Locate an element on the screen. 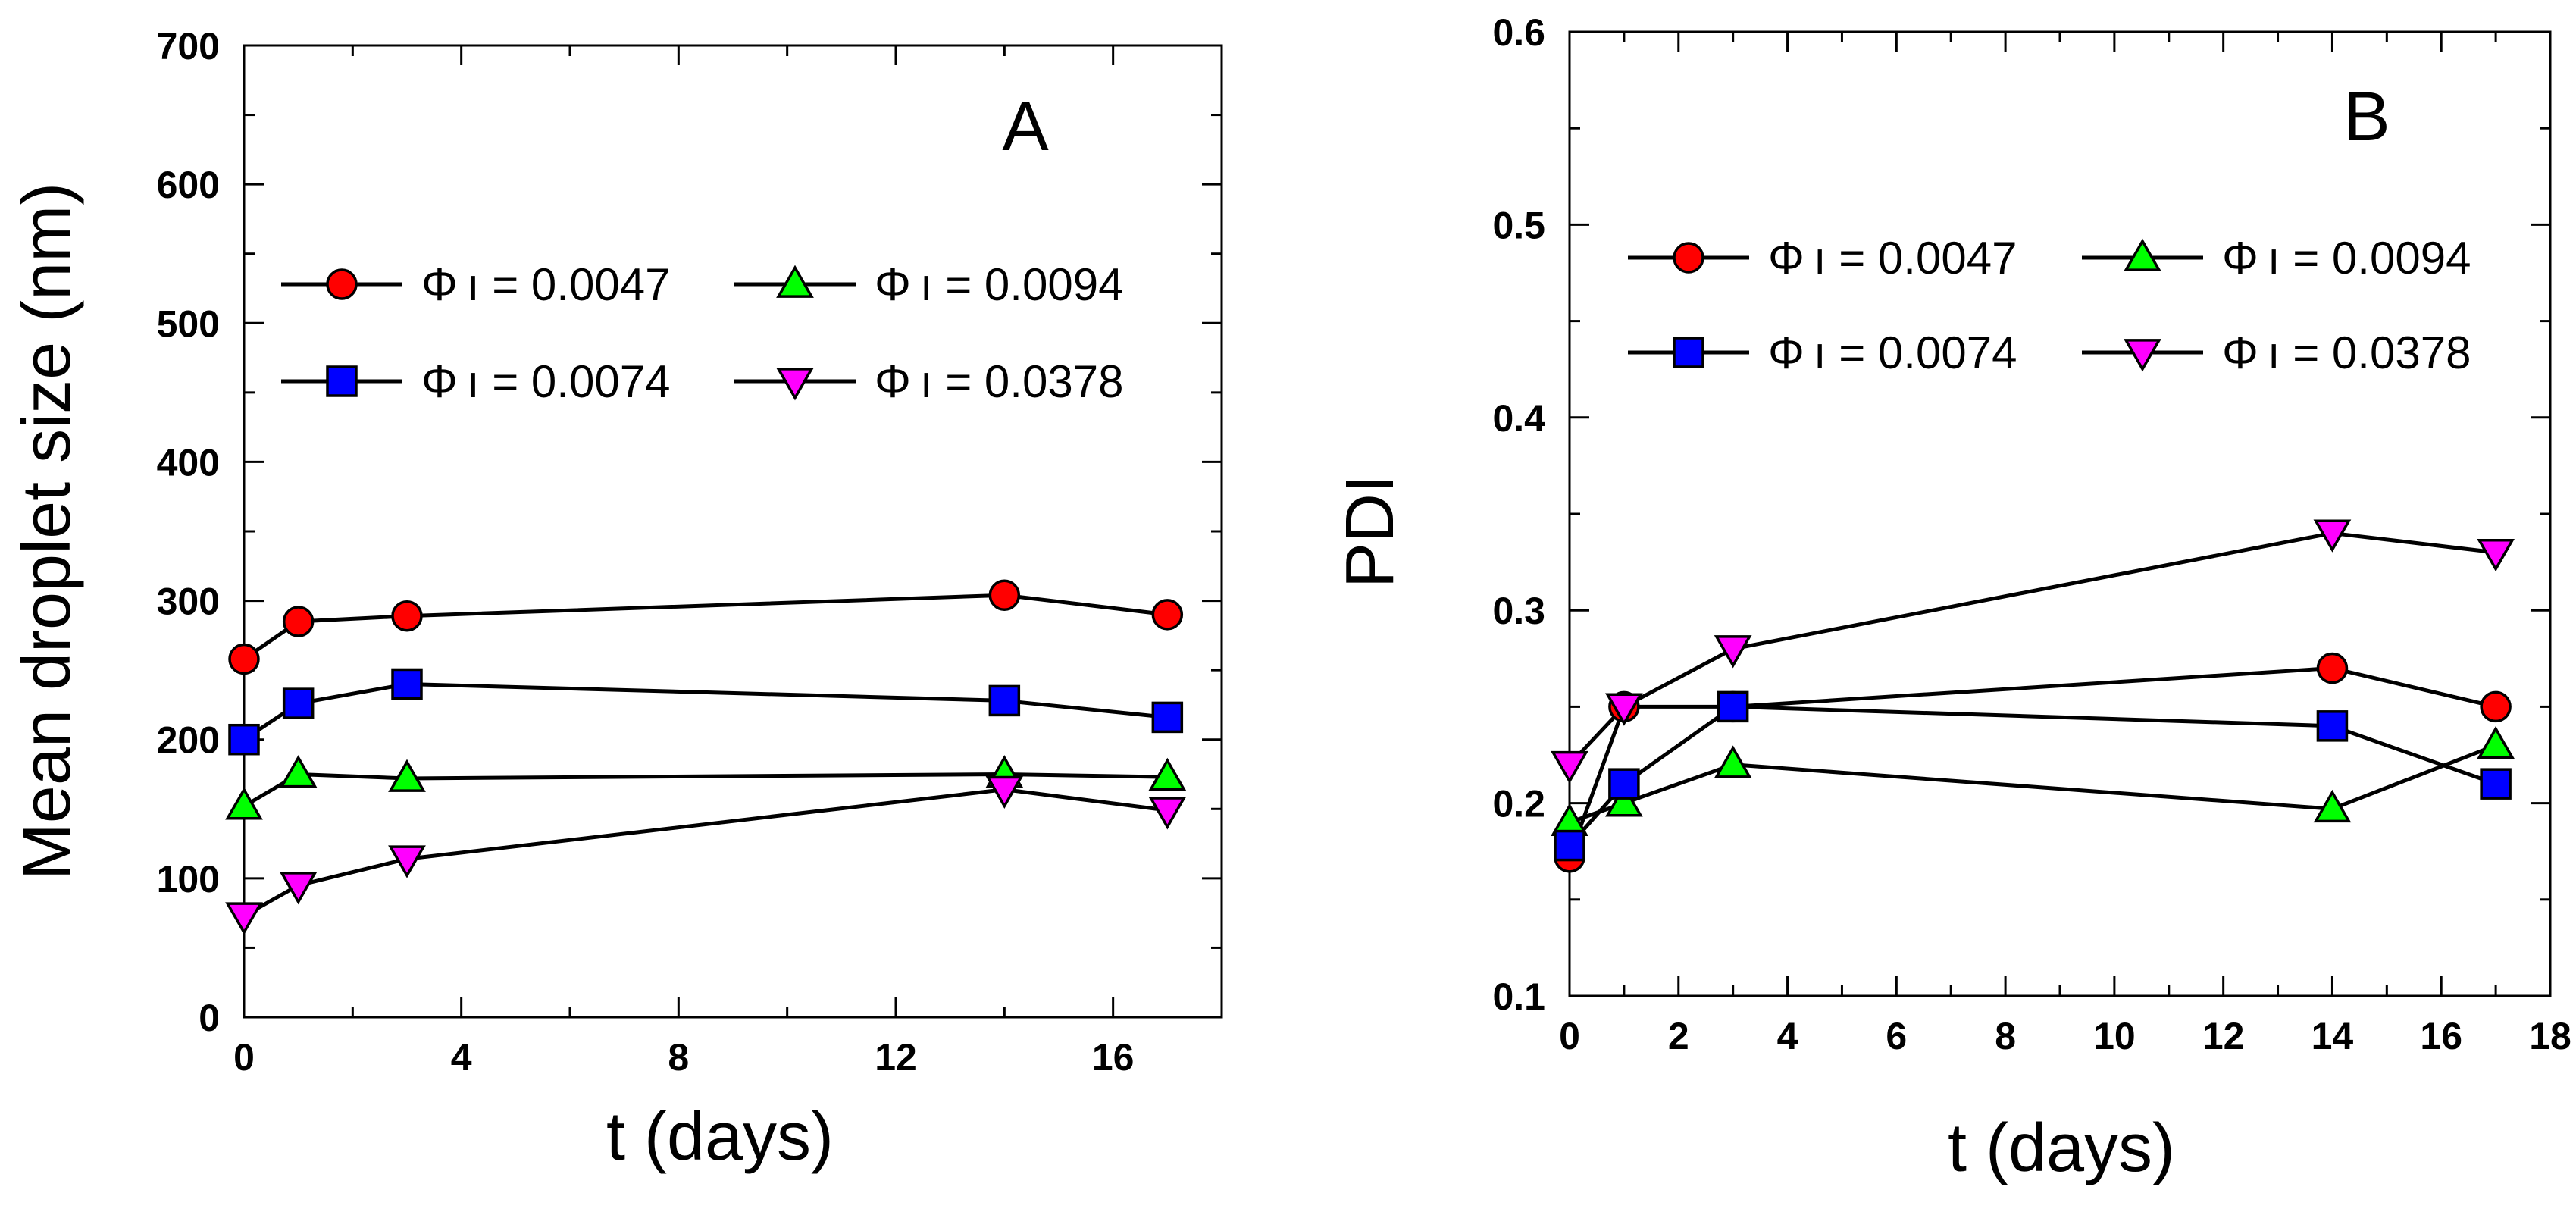  y-tick-label: 0.1 is located at coordinates (1518, 996).